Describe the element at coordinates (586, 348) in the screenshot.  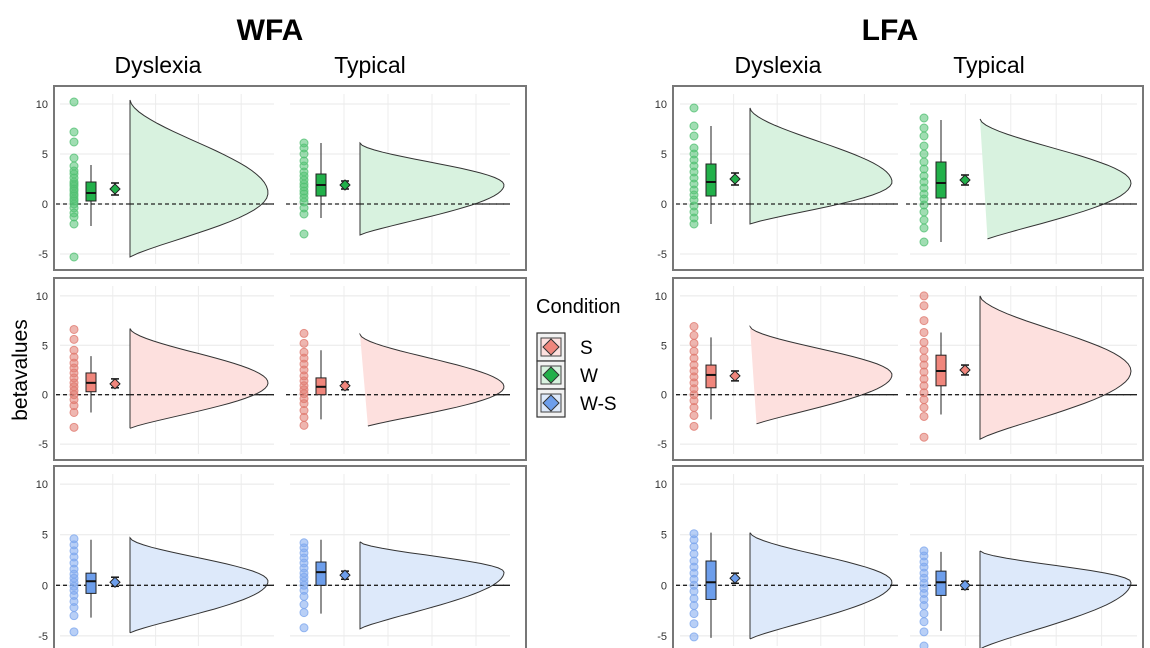
I see `legend-label-s: S` at that location.